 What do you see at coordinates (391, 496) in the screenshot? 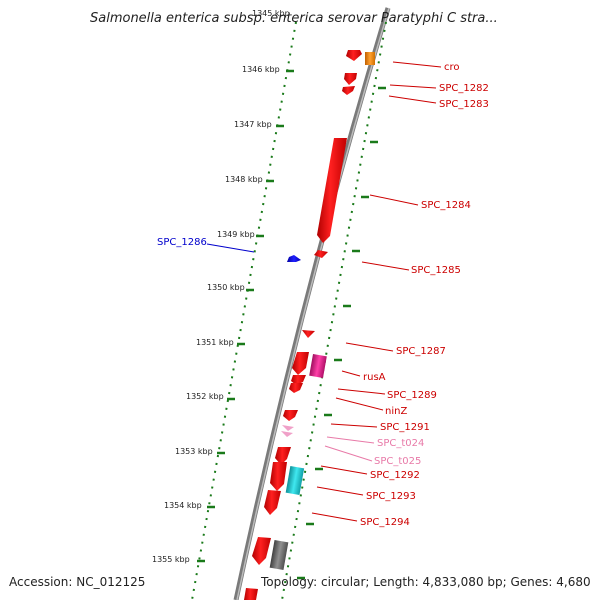
I see `label-spc-1293: SPC_1293` at bounding box center [391, 496].